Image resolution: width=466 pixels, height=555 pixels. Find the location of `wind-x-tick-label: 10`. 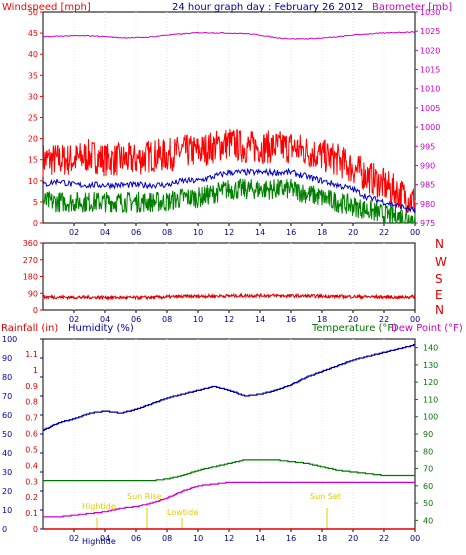

wind-x-tick-label: 10 is located at coordinates (198, 232).